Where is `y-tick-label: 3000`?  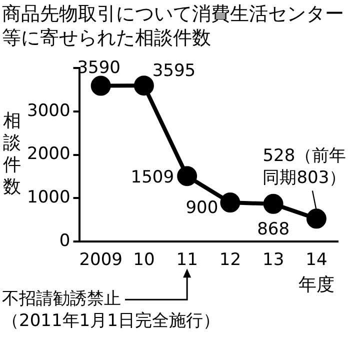 y-tick-label: 3000 is located at coordinates (48, 110).